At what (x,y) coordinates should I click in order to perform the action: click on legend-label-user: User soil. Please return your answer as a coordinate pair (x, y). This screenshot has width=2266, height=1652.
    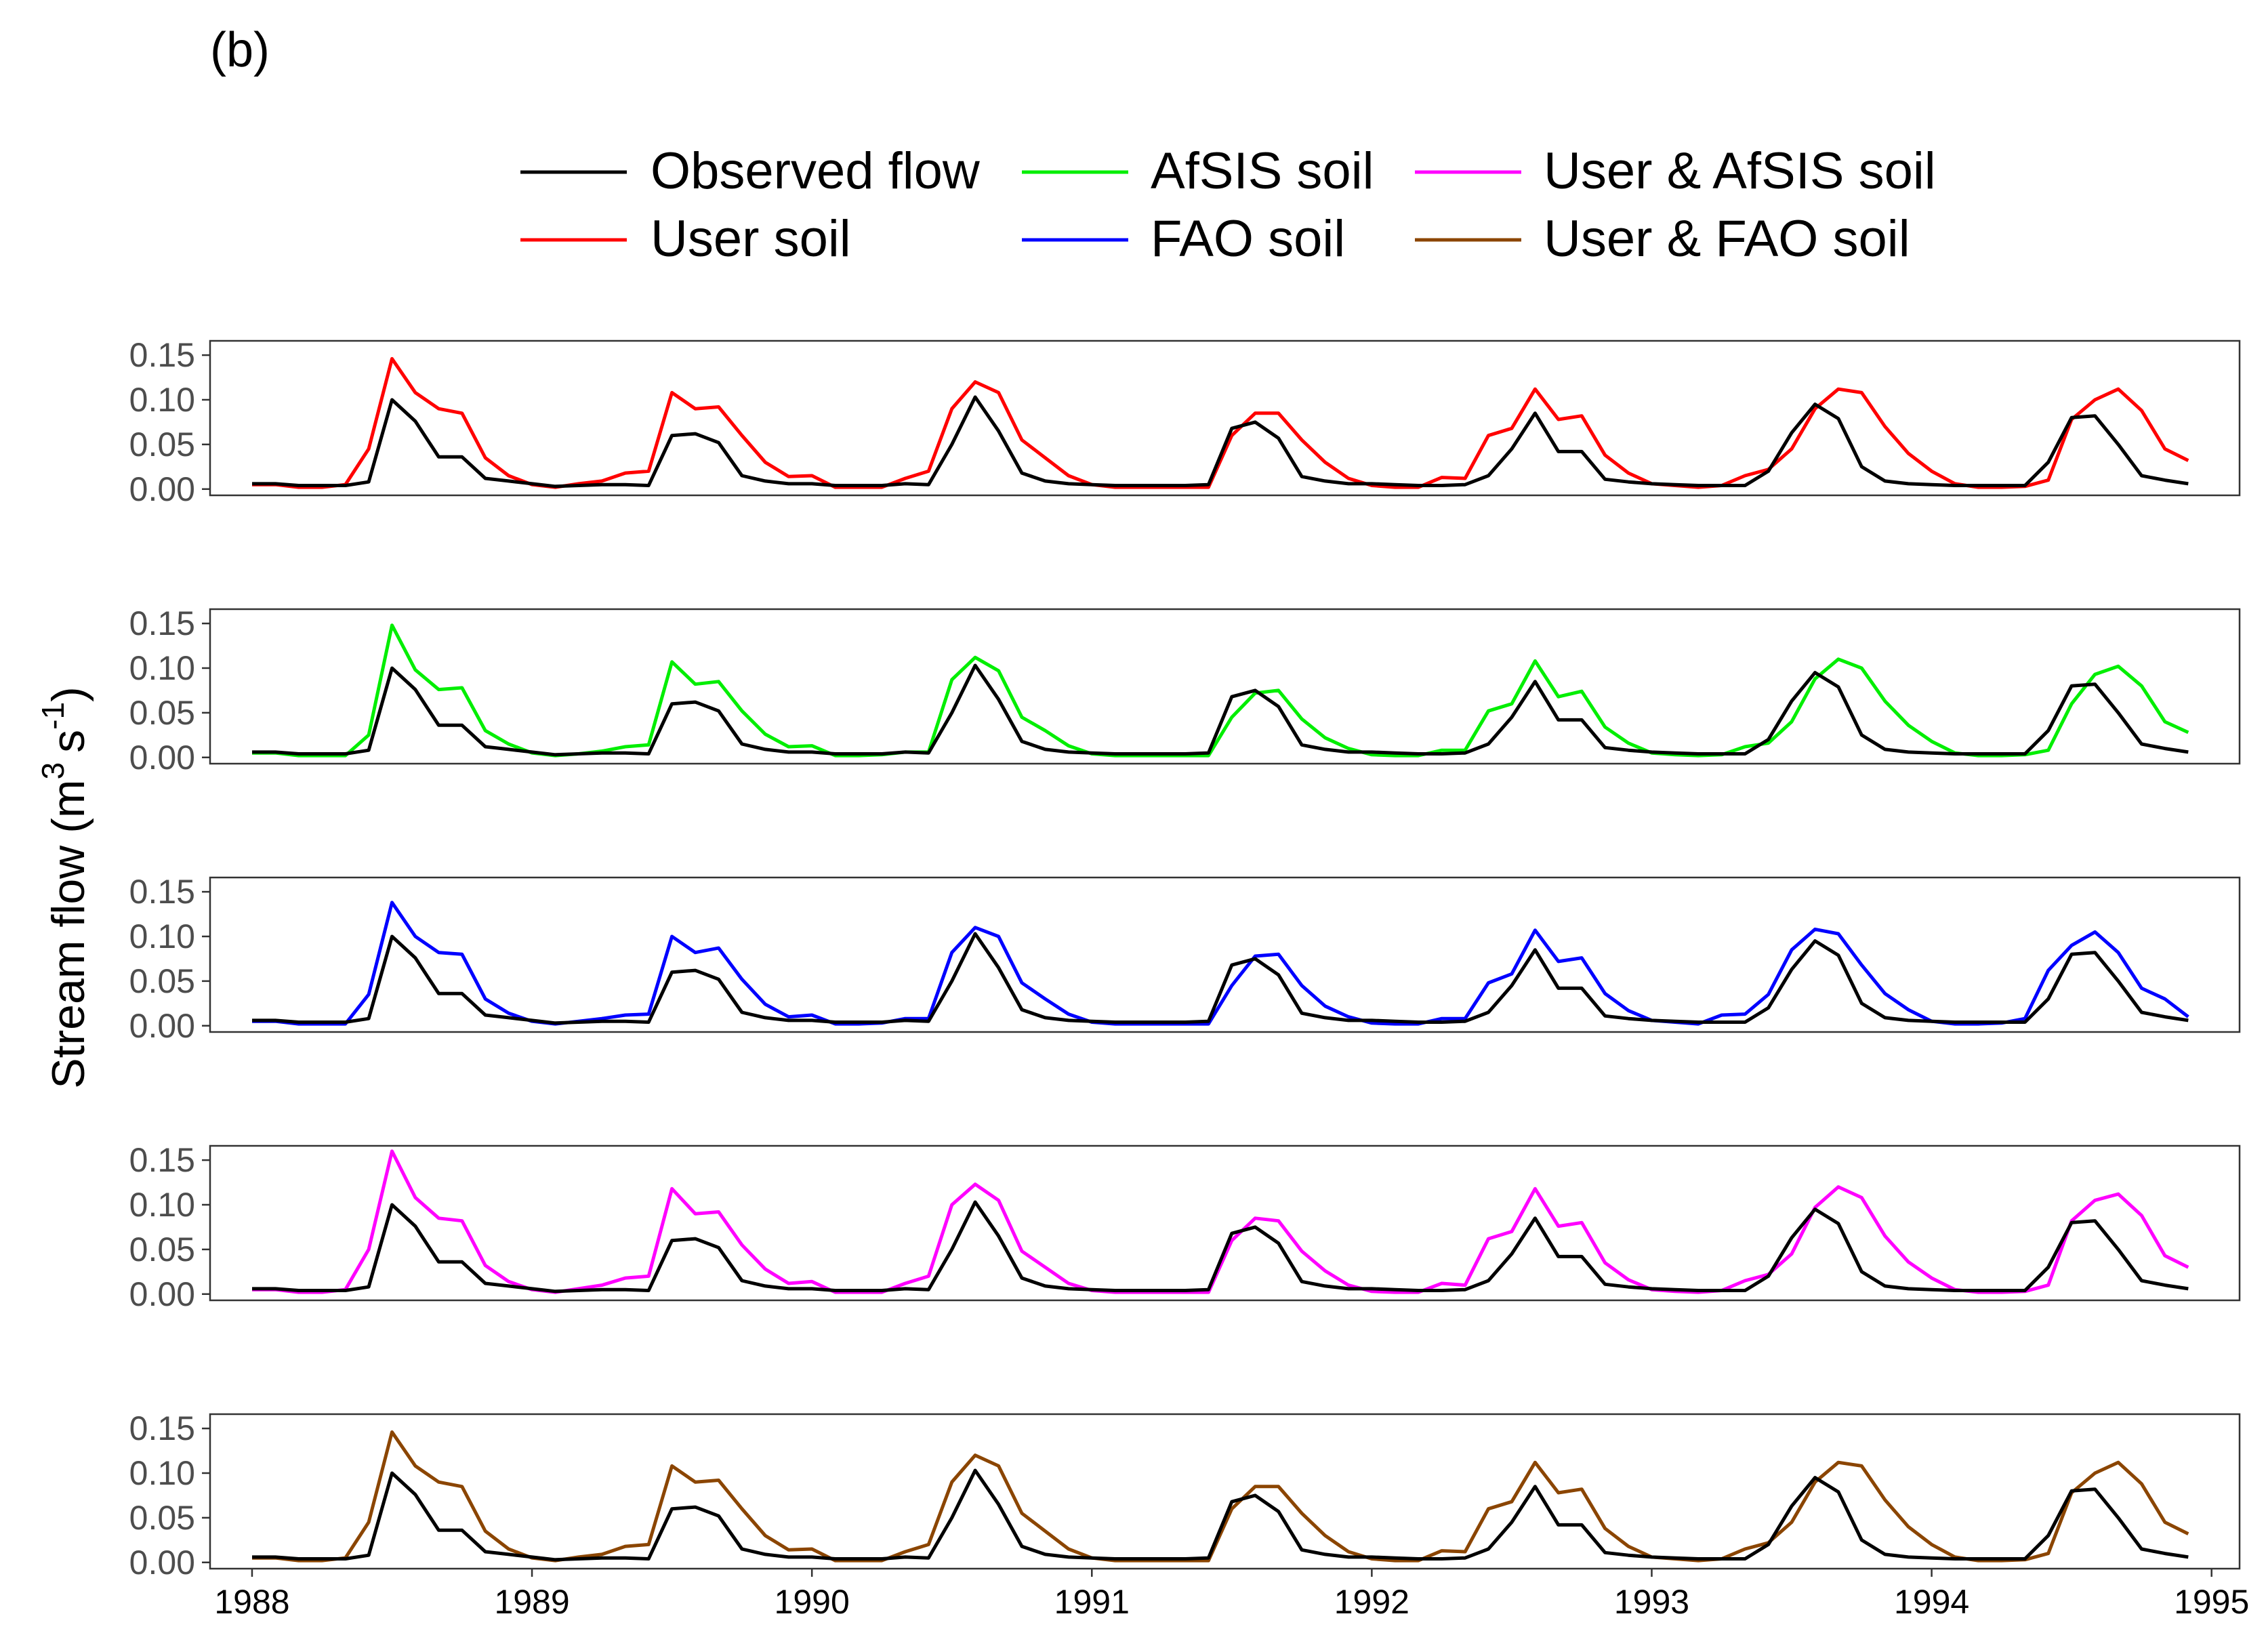
    Looking at the image, I should click on (751, 239).